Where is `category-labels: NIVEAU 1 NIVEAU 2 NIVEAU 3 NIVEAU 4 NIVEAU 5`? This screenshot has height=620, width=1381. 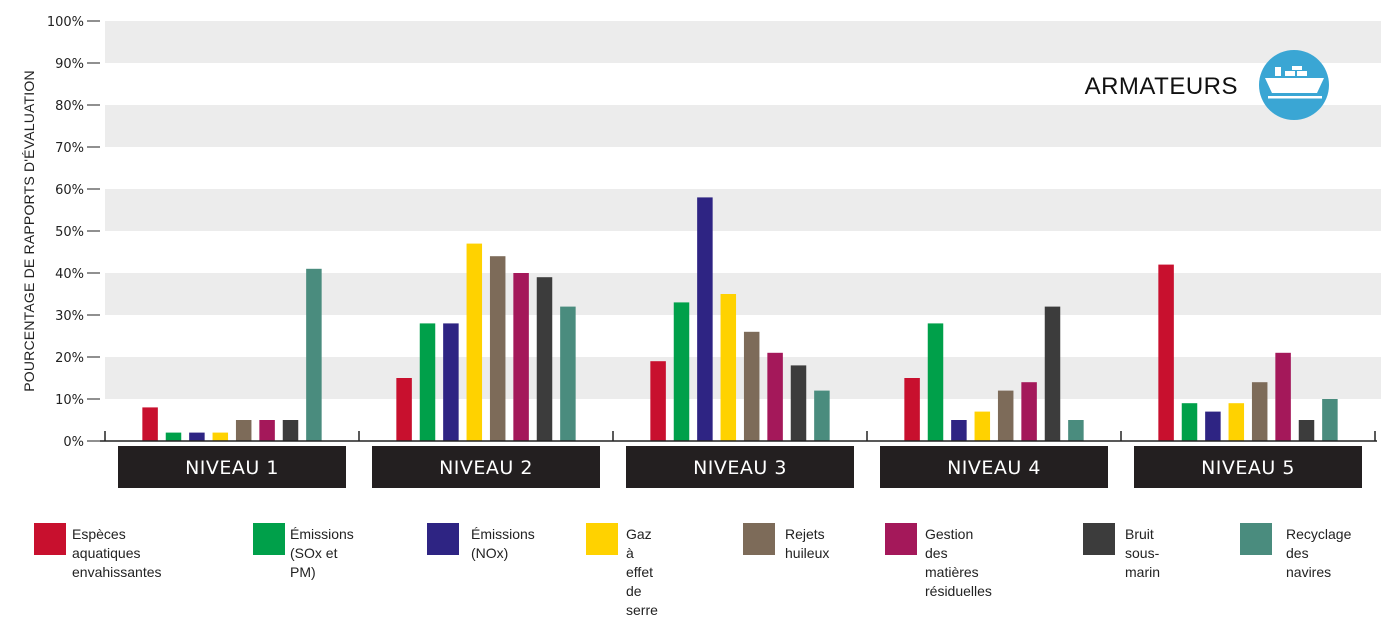
category-labels: NIVEAU 1 NIVEAU 2 NIVEAU 3 NIVEAU 4 NIVEAU 5 is located at coordinates (740, 467).